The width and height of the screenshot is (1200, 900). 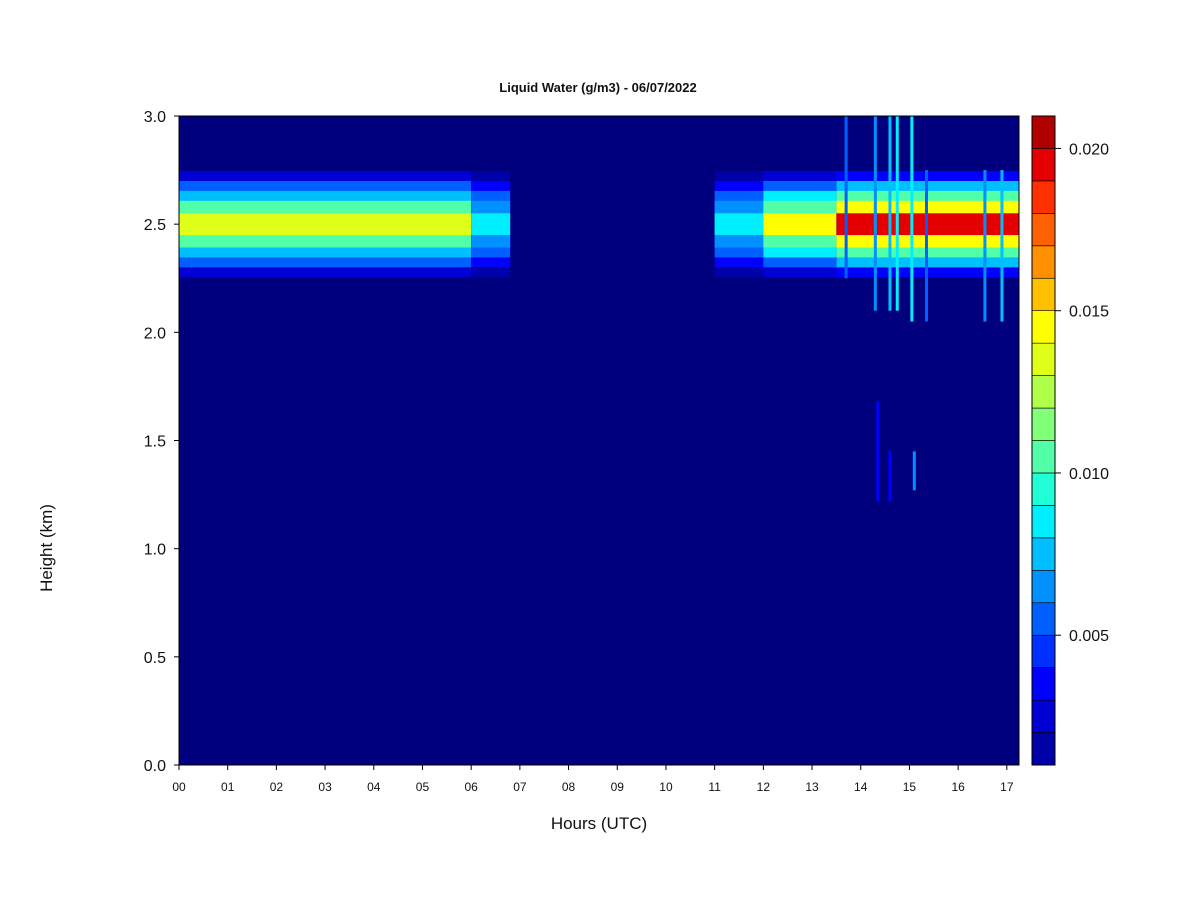 I want to click on y-tick-label: 1.5, so click(x=155, y=442).